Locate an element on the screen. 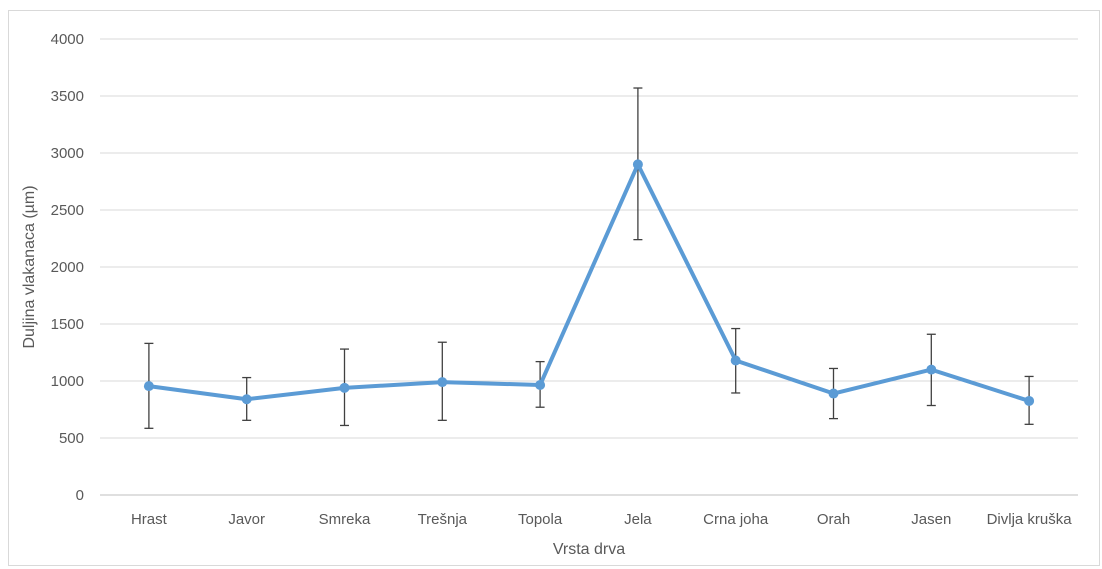  y-tick-label: 4000 is located at coordinates (67, 39).